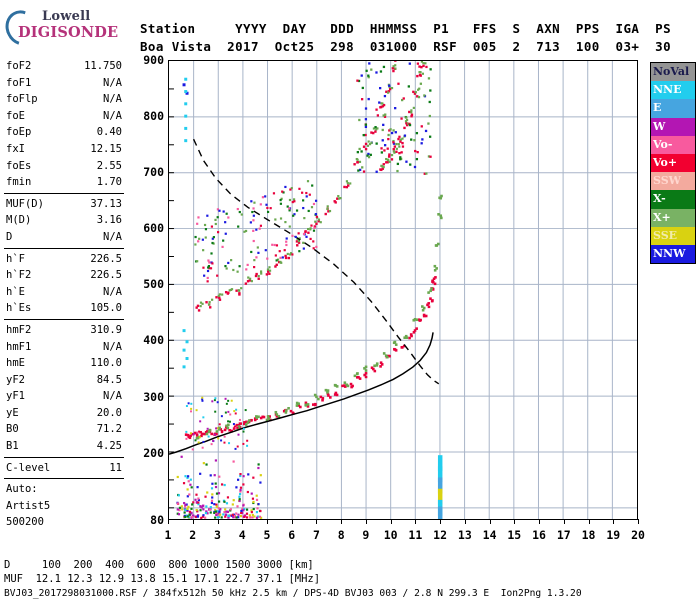 This screenshot has width=700, height=601. I want to click on param-value: 20.0, so click(109, 412).